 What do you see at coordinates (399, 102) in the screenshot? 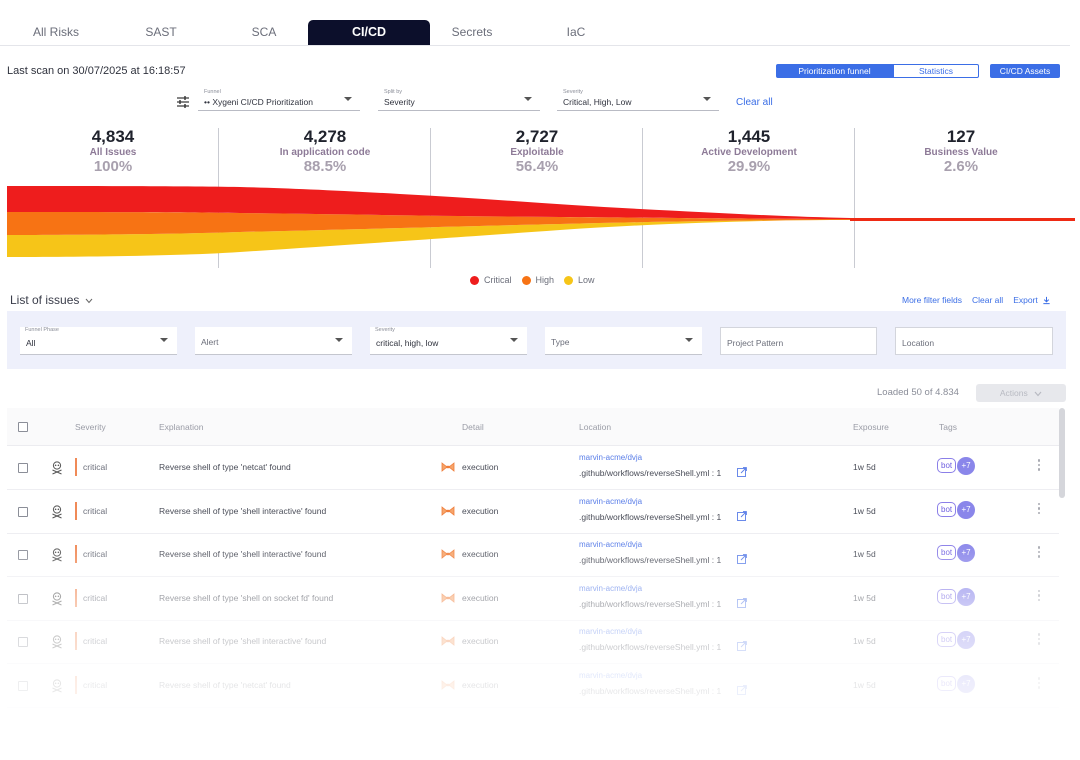
I see `split-by-value: Severity` at bounding box center [399, 102].